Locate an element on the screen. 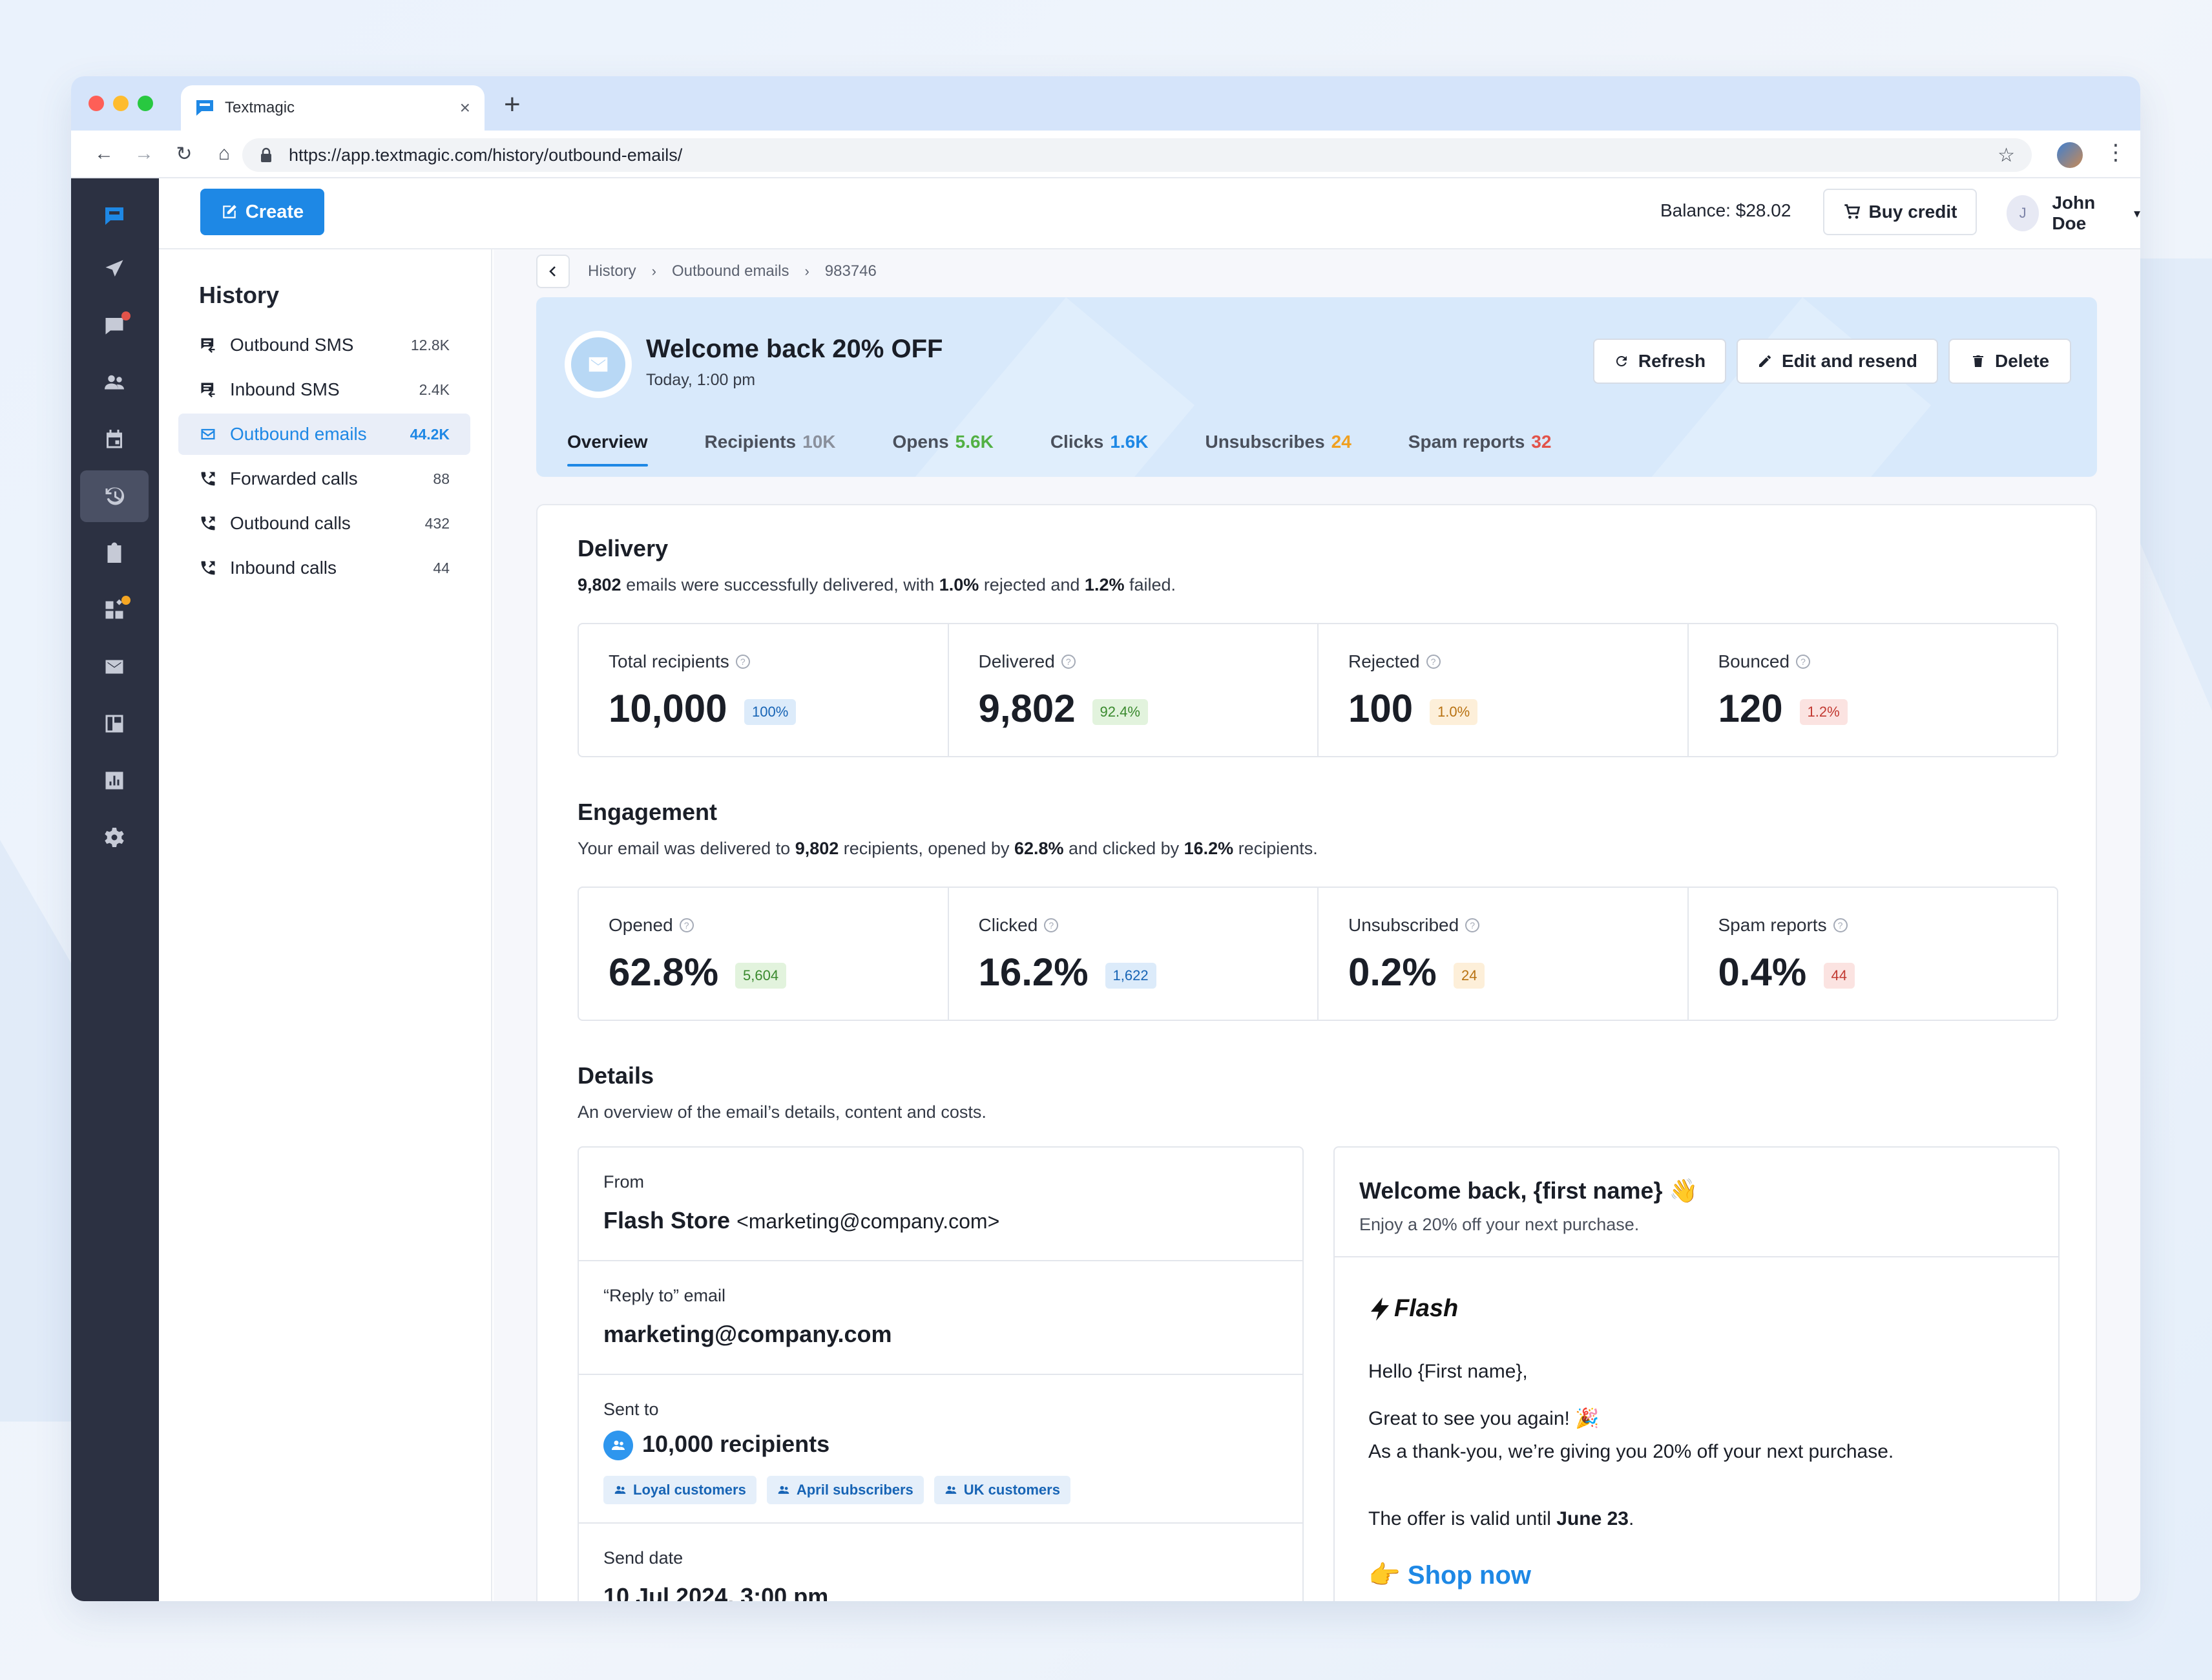 This screenshot has width=2212, height=1680. recipient-list-tag: Loyal customers is located at coordinates (680, 1490).